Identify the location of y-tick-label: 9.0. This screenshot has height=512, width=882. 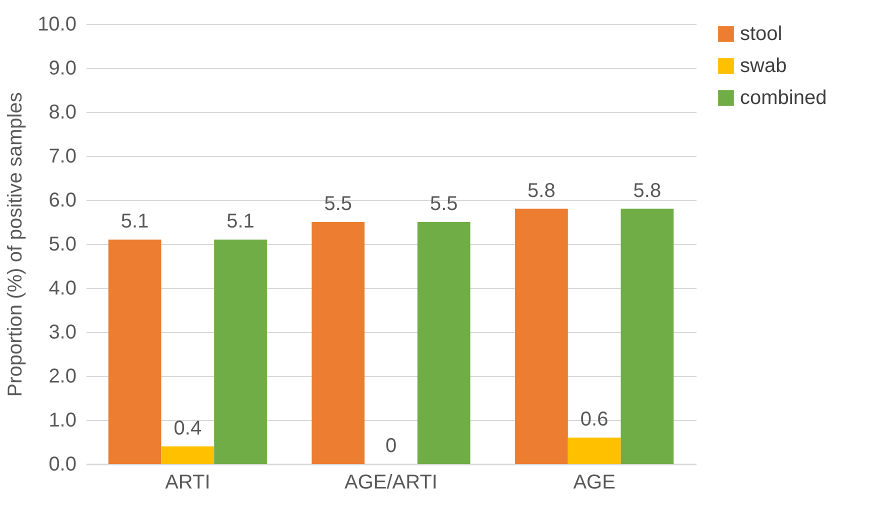
(62, 69).